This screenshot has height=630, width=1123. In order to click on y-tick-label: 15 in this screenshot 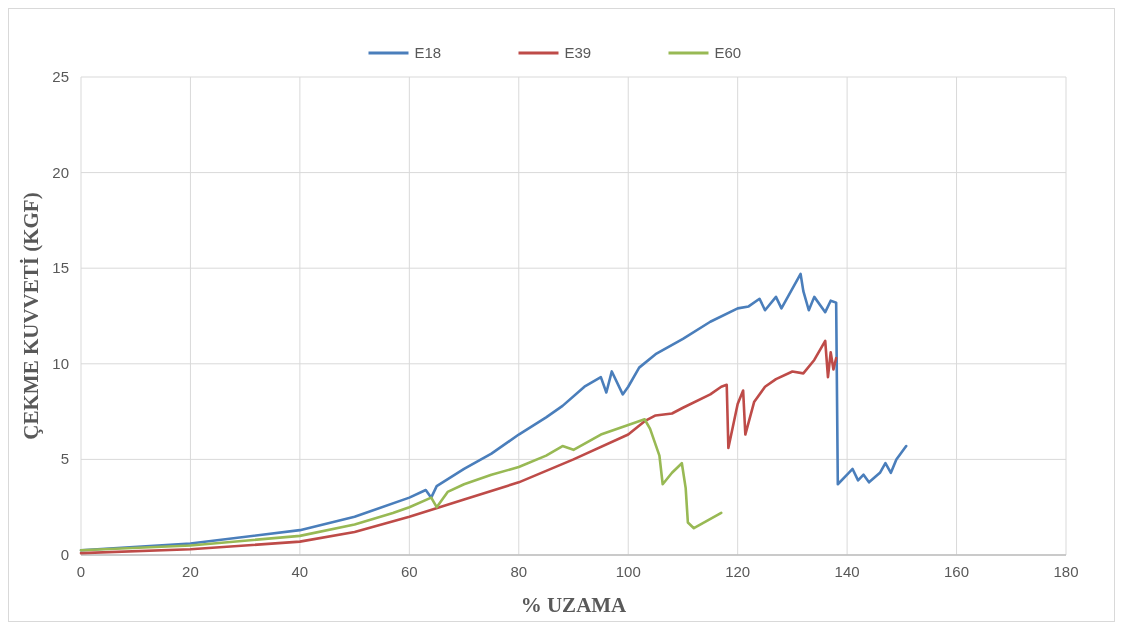, I will do `click(60, 268)`.